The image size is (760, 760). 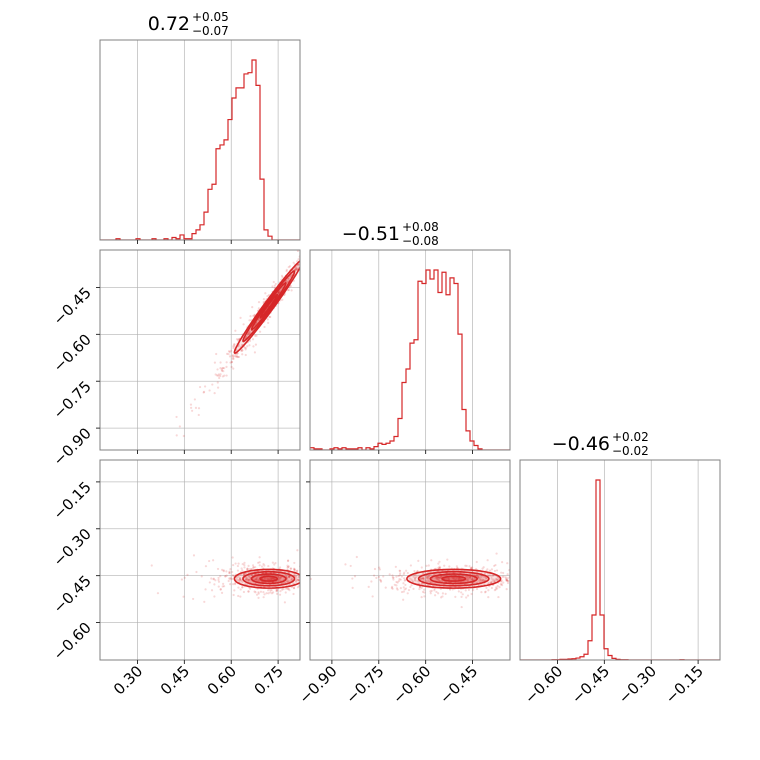 I want to click on panel-background, so click(x=410, y=560).